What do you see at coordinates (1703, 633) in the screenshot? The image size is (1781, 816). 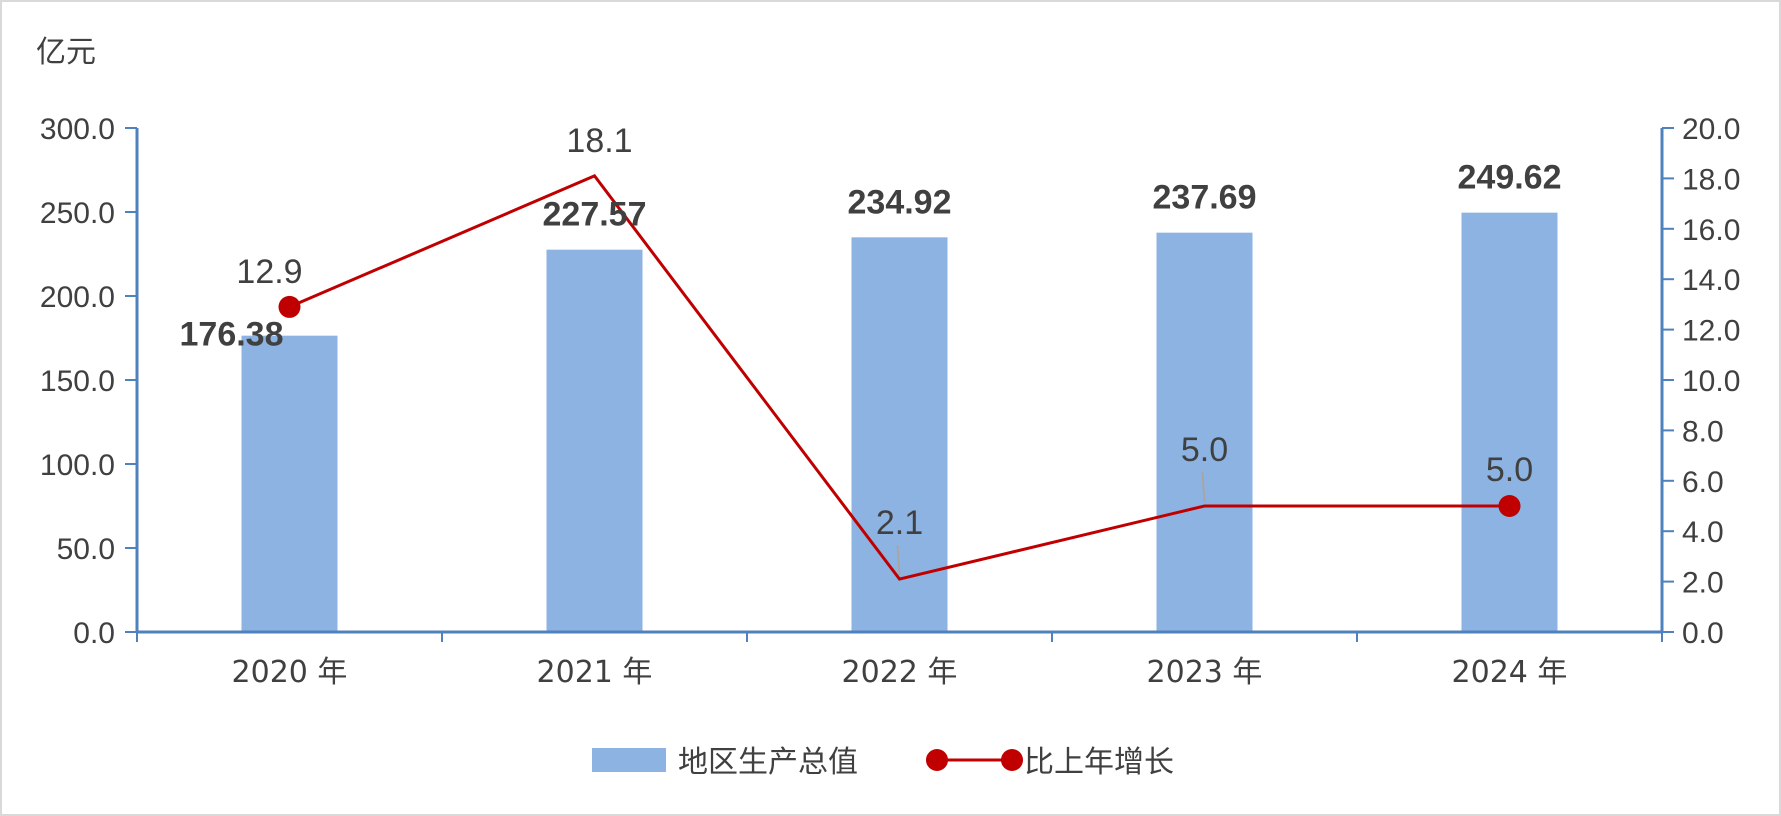 I see `y-right-tick-label: 0.0` at bounding box center [1703, 633].